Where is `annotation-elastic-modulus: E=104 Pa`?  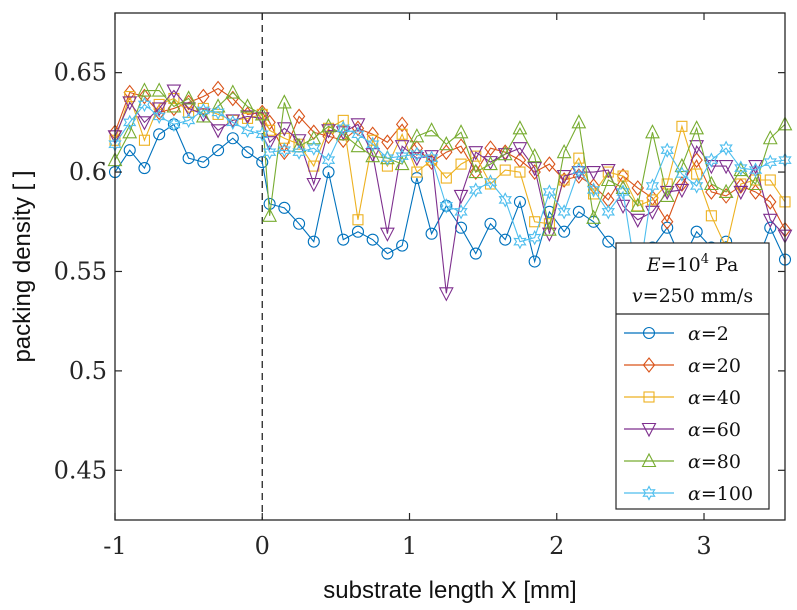
annotation-elastic-modulus: E=104 Pa is located at coordinates (692, 264).